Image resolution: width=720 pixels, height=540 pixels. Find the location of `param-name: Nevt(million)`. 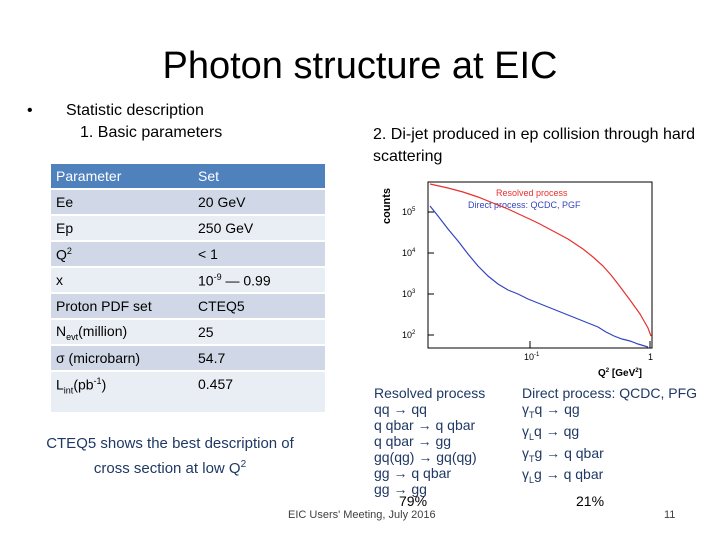

param-name: Nevt(million) is located at coordinates (122, 332).